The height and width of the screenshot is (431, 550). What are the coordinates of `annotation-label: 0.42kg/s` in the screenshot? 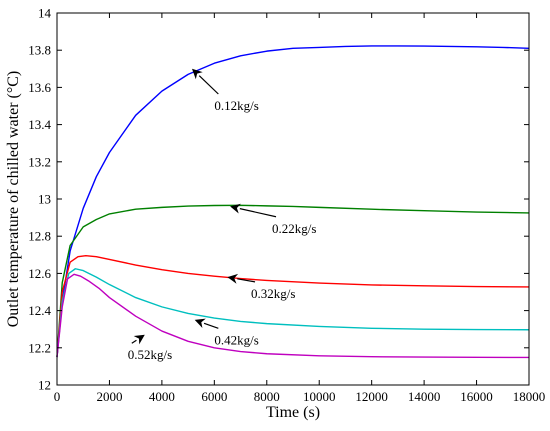 It's located at (236, 339).